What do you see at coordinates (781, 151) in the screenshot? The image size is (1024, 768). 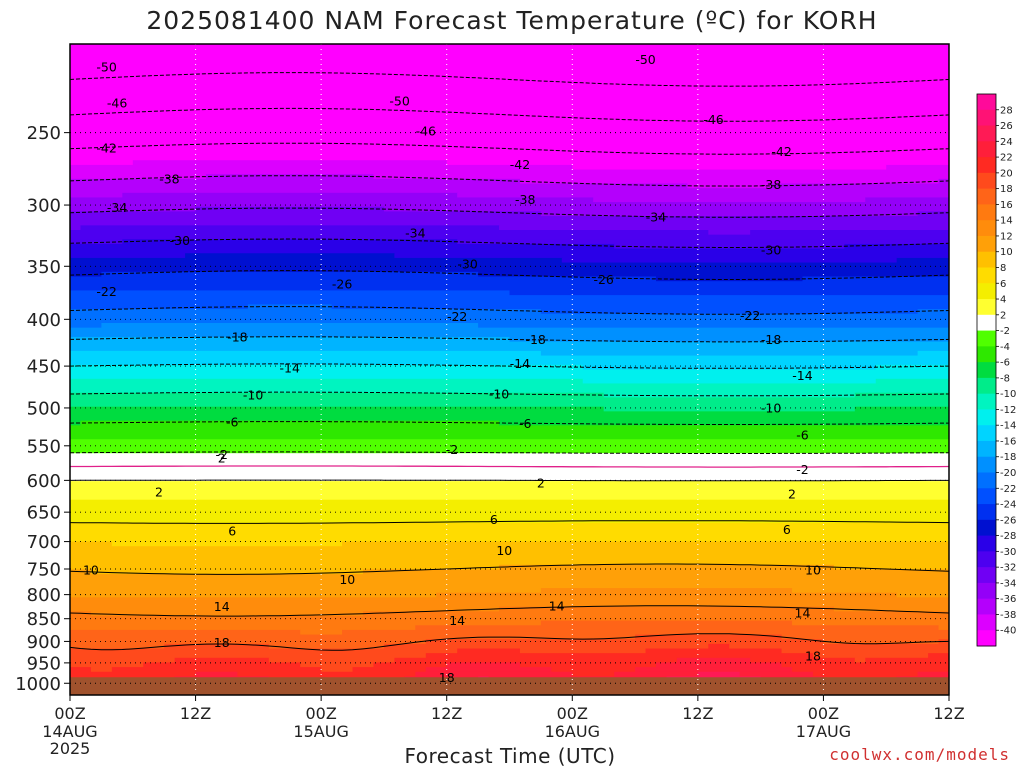 I see `contour-label: -42` at bounding box center [781, 151].